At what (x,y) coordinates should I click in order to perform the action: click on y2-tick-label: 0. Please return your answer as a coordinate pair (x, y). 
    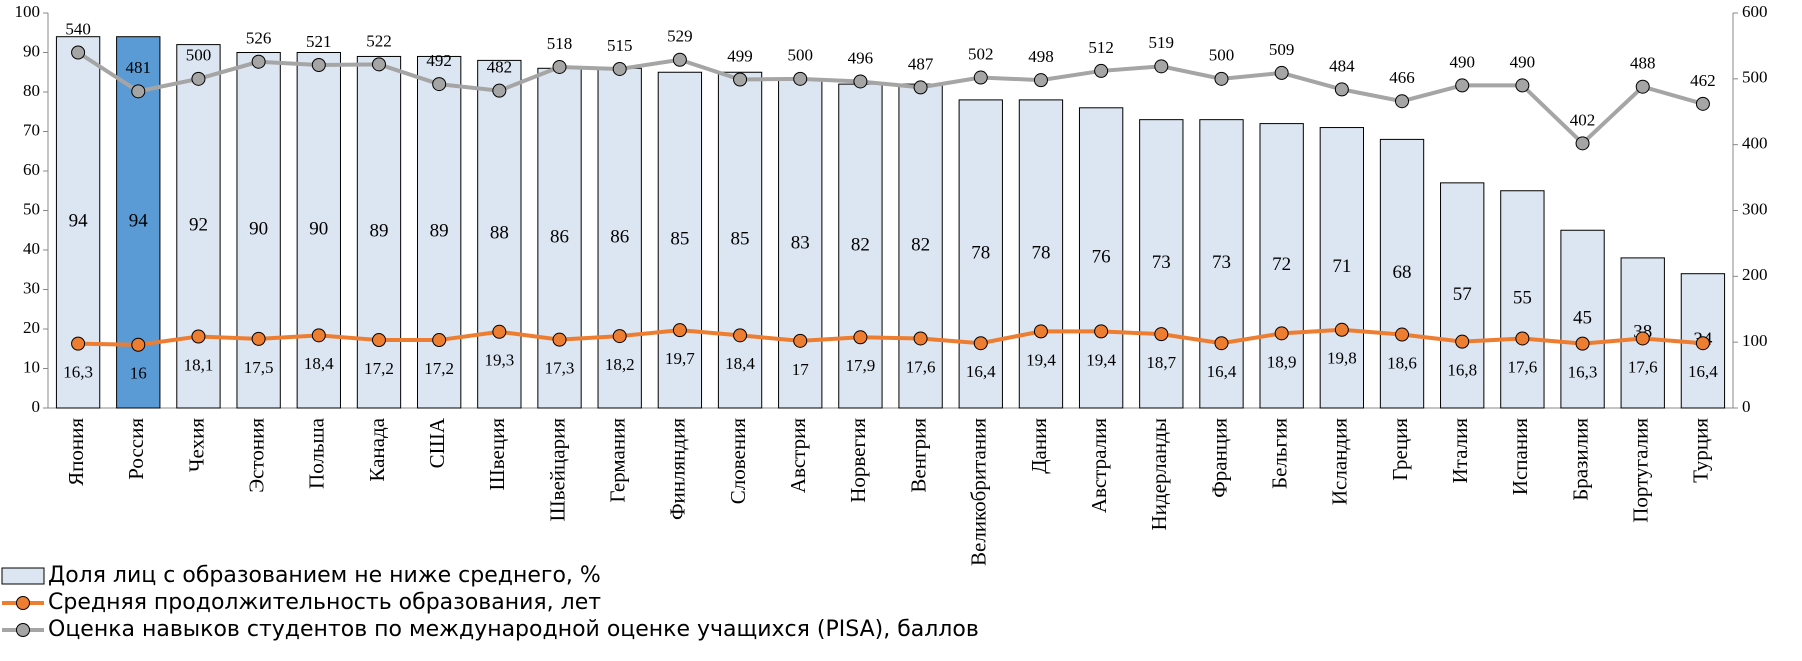
    Looking at the image, I should click on (1746, 406).